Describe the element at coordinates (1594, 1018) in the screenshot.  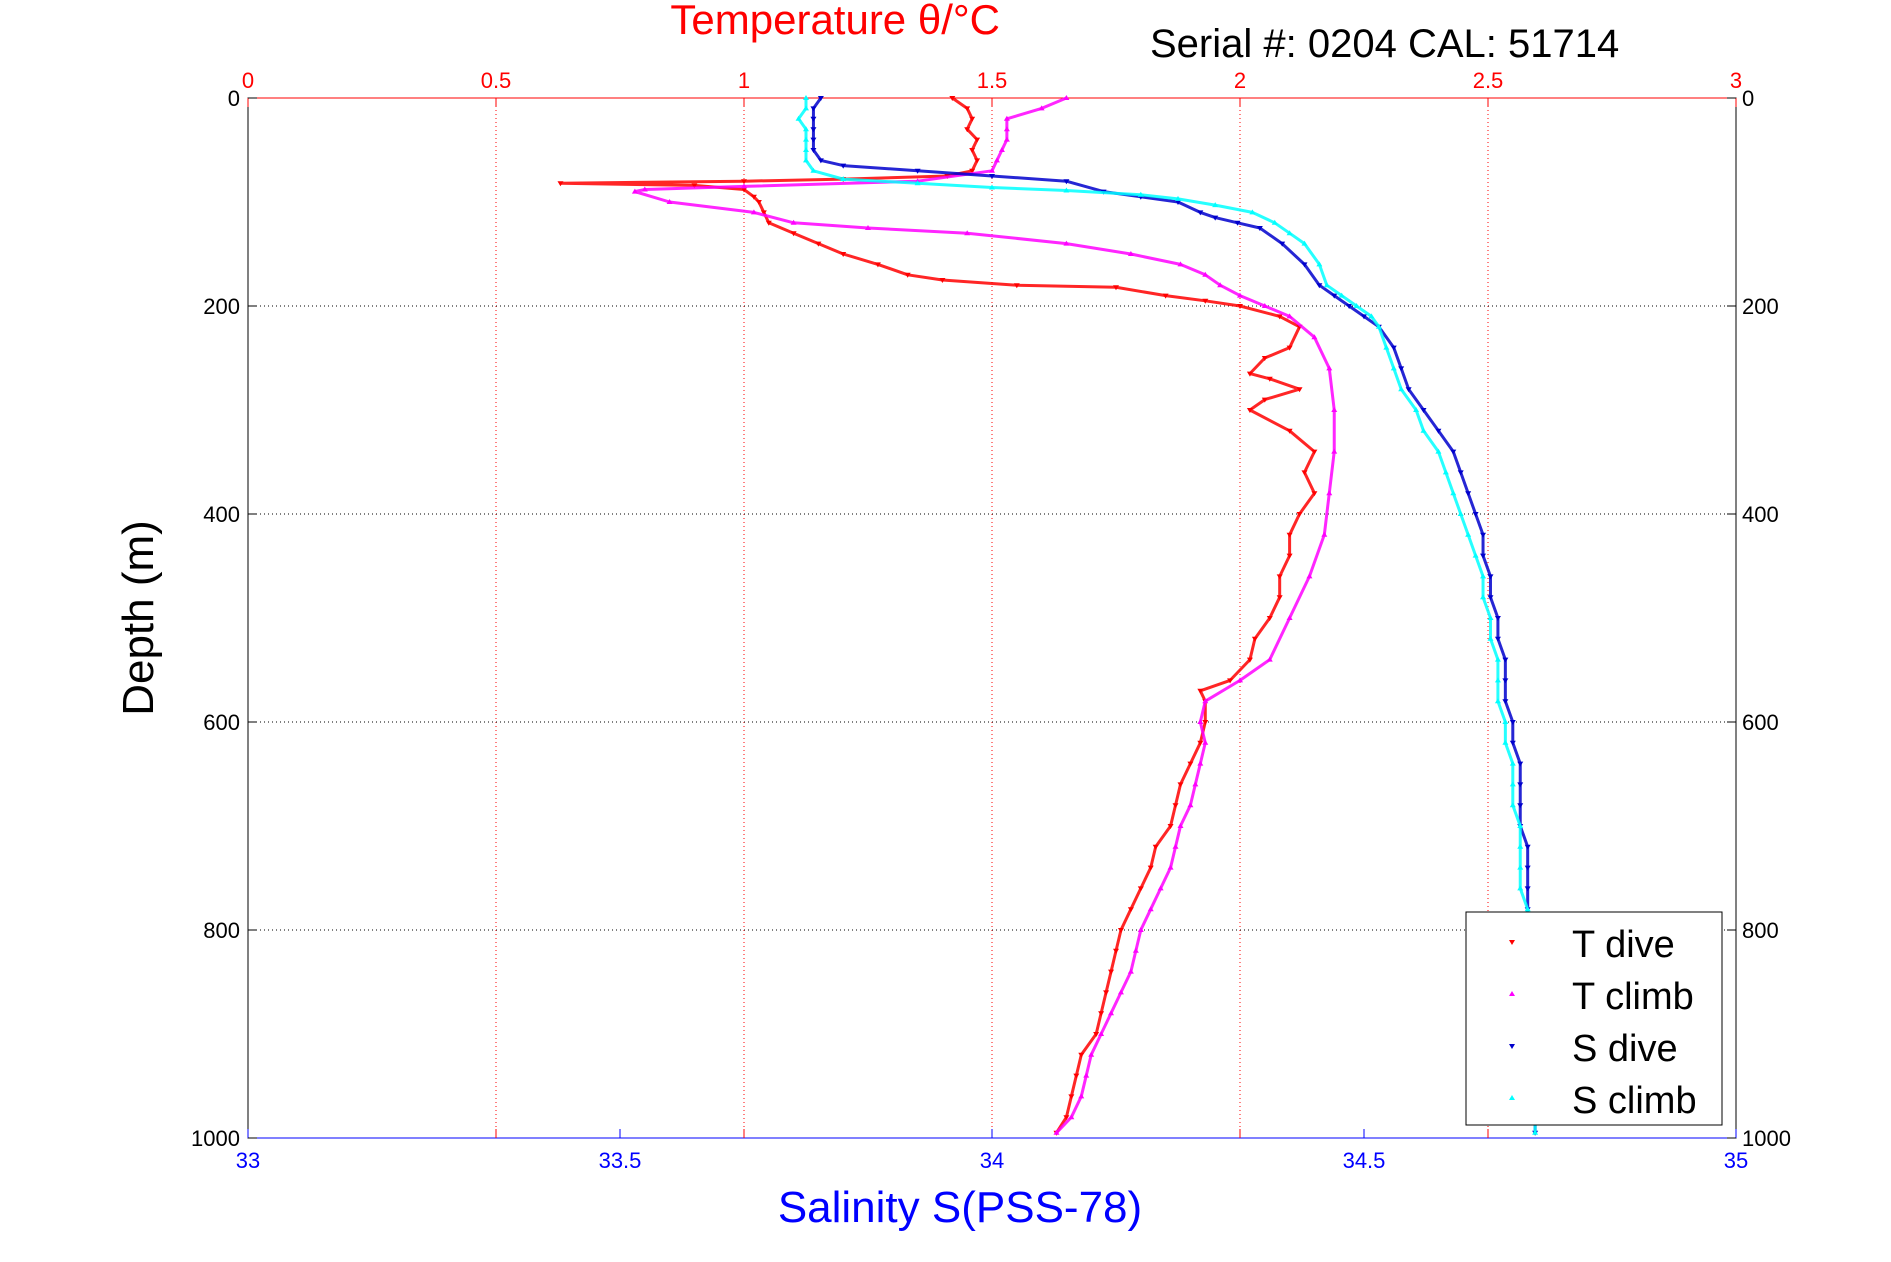
I see `legend: T dive T climb S dive S climb` at that location.